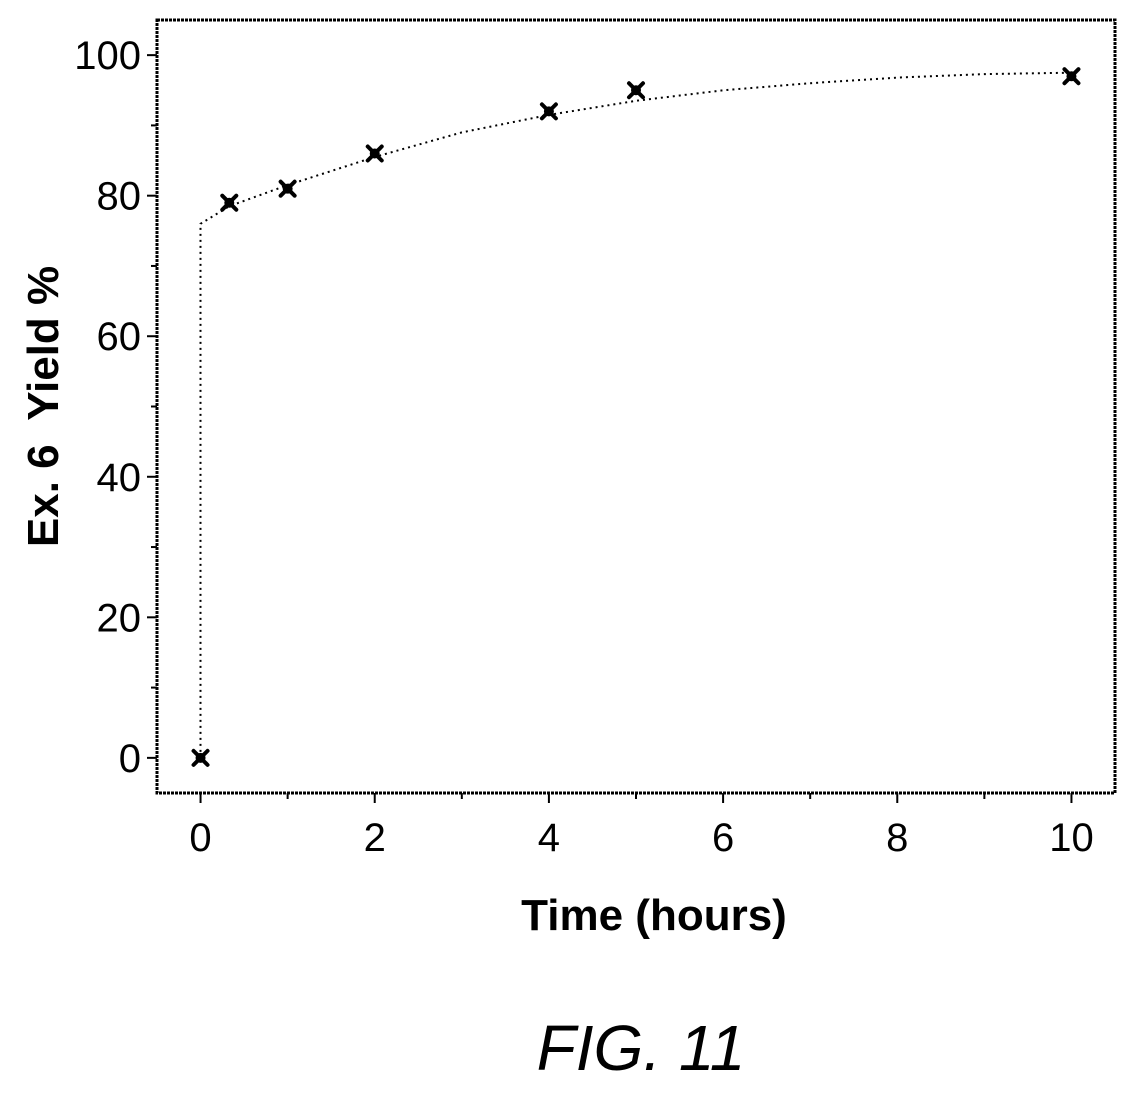  I want to click on x-tick-label: 2, so click(375, 838).